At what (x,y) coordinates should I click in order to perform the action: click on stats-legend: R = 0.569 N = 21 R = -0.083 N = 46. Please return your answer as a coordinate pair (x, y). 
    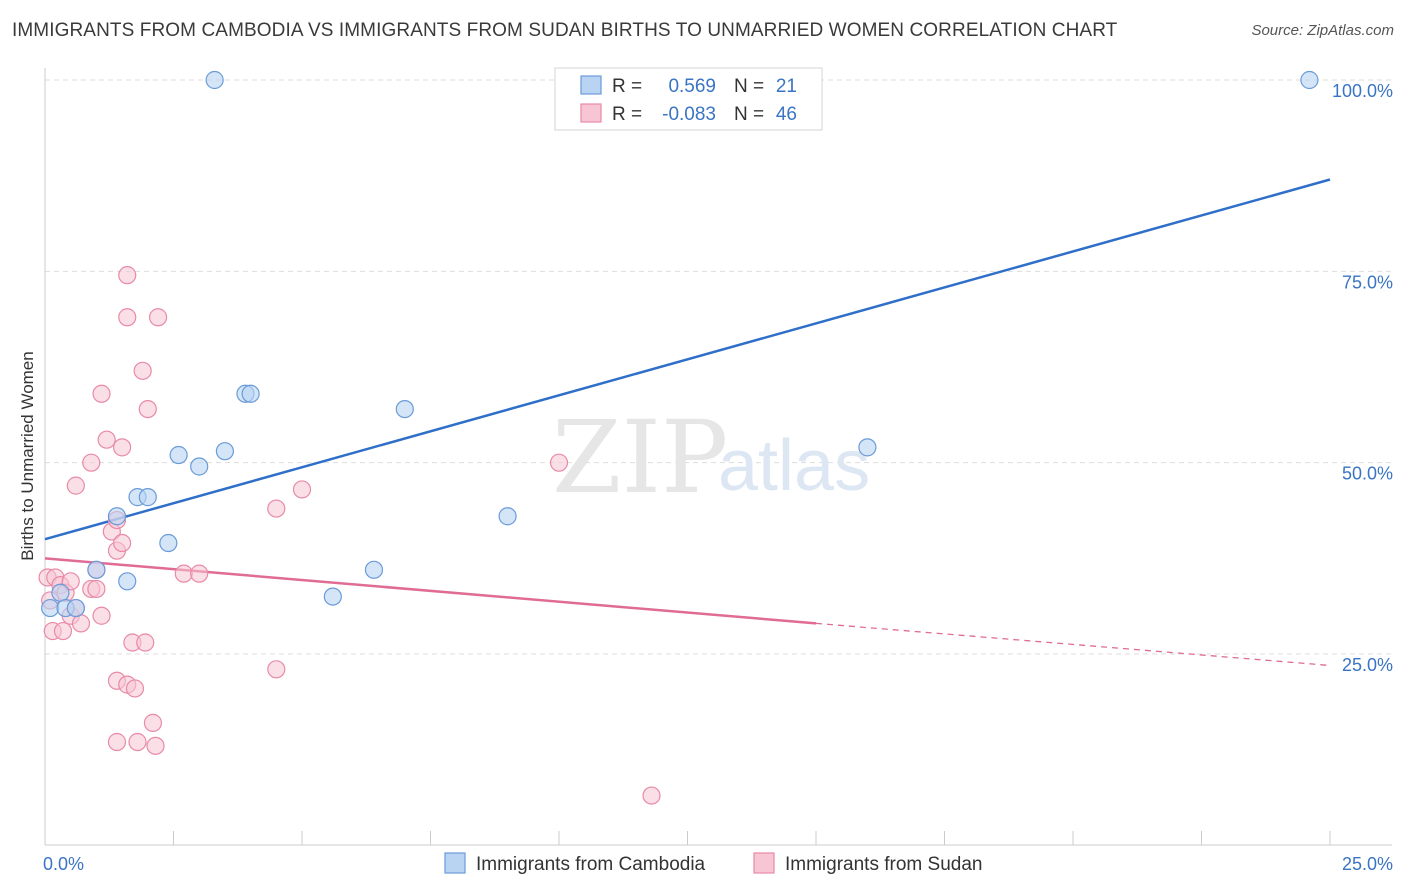
    Looking at the image, I should click on (688, 99).